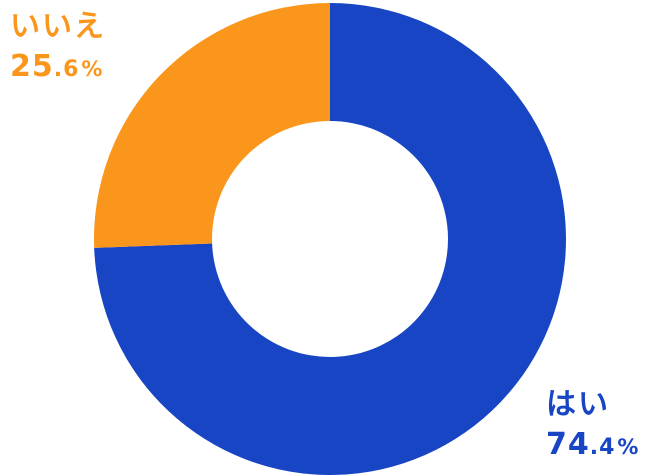  Describe the element at coordinates (592, 425) in the screenshot. I see `slice-label-yes: はい 74.4%` at that location.